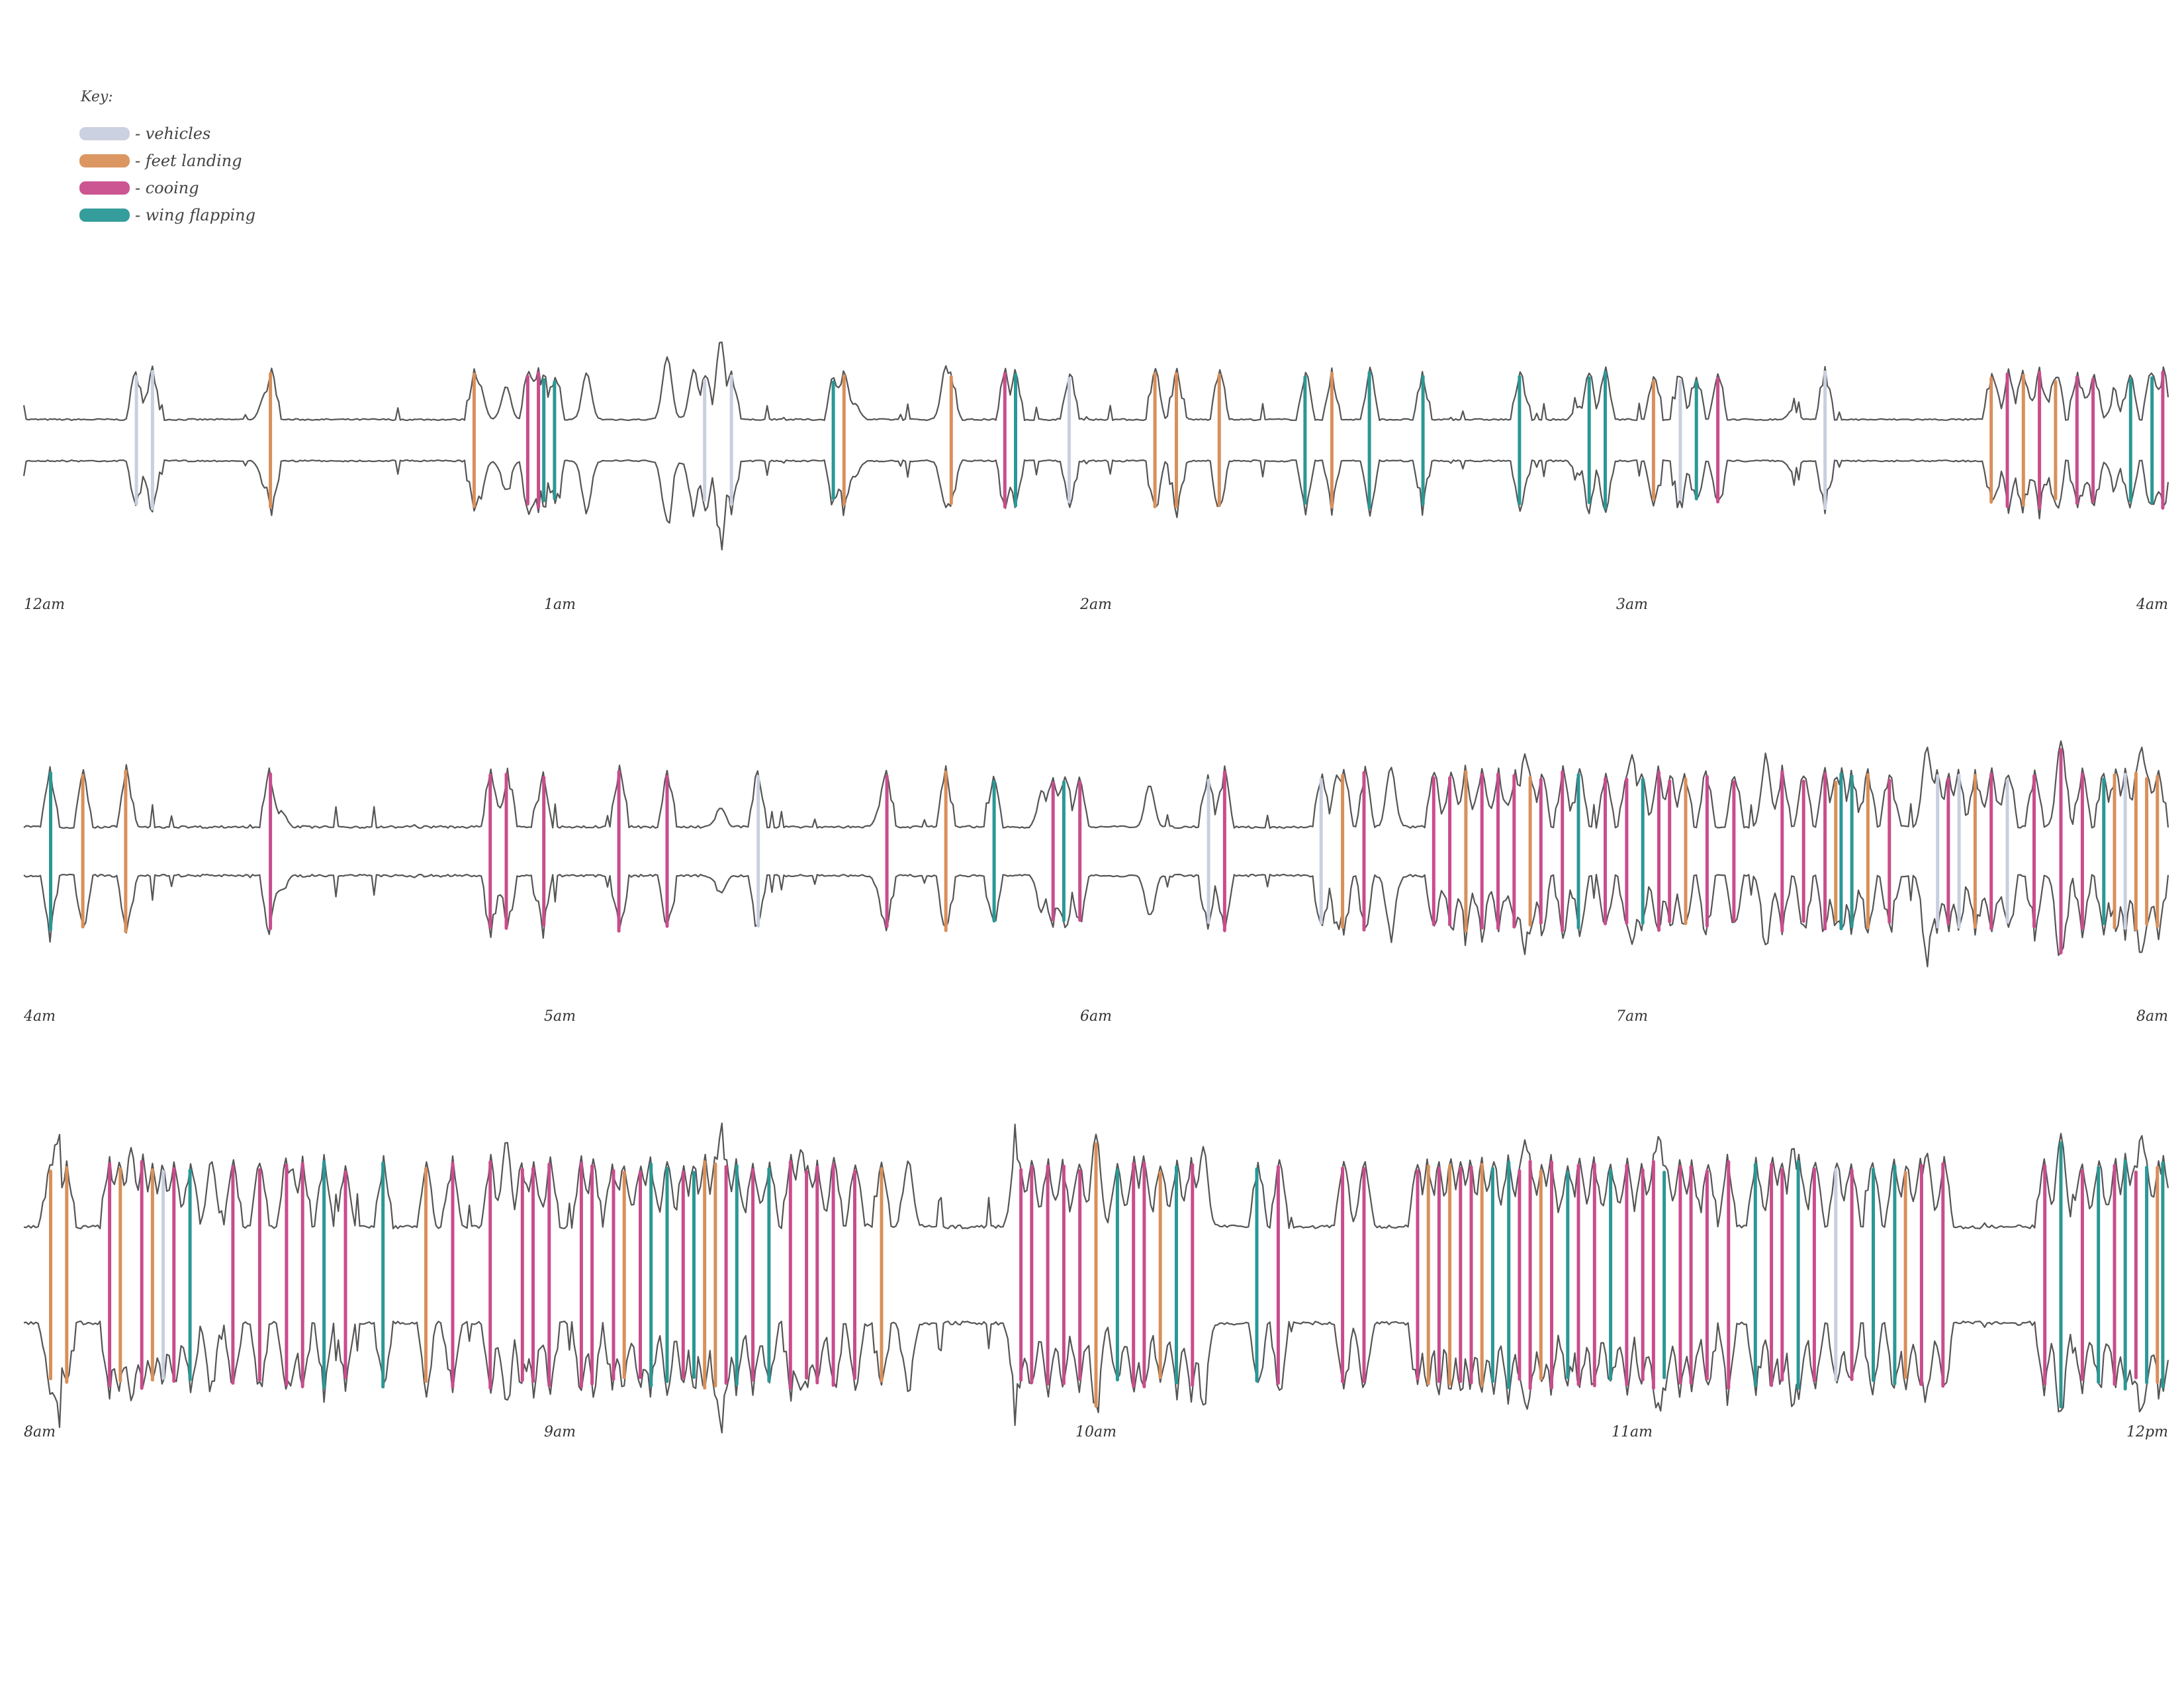 The height and width of the screenshot is (1688, 2184). Describe the element at coordinates (188, 161) in the screenshot. I see `legend-label-feet: - feet landing` at that location.